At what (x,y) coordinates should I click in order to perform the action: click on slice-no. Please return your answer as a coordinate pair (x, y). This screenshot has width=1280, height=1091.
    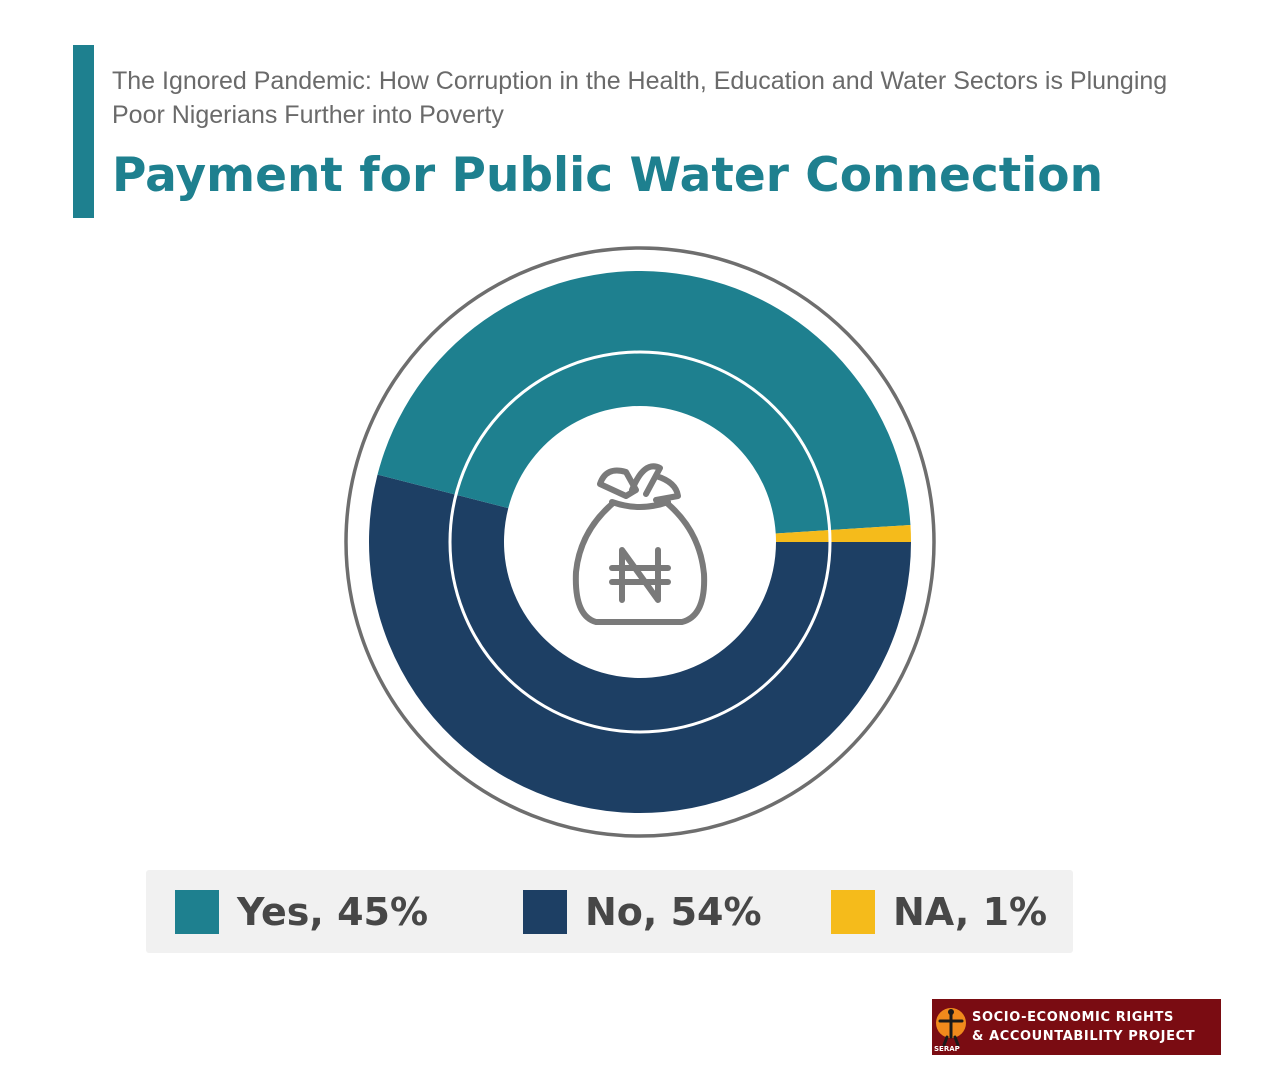
    Looking at the image, I should click on (640, 644).